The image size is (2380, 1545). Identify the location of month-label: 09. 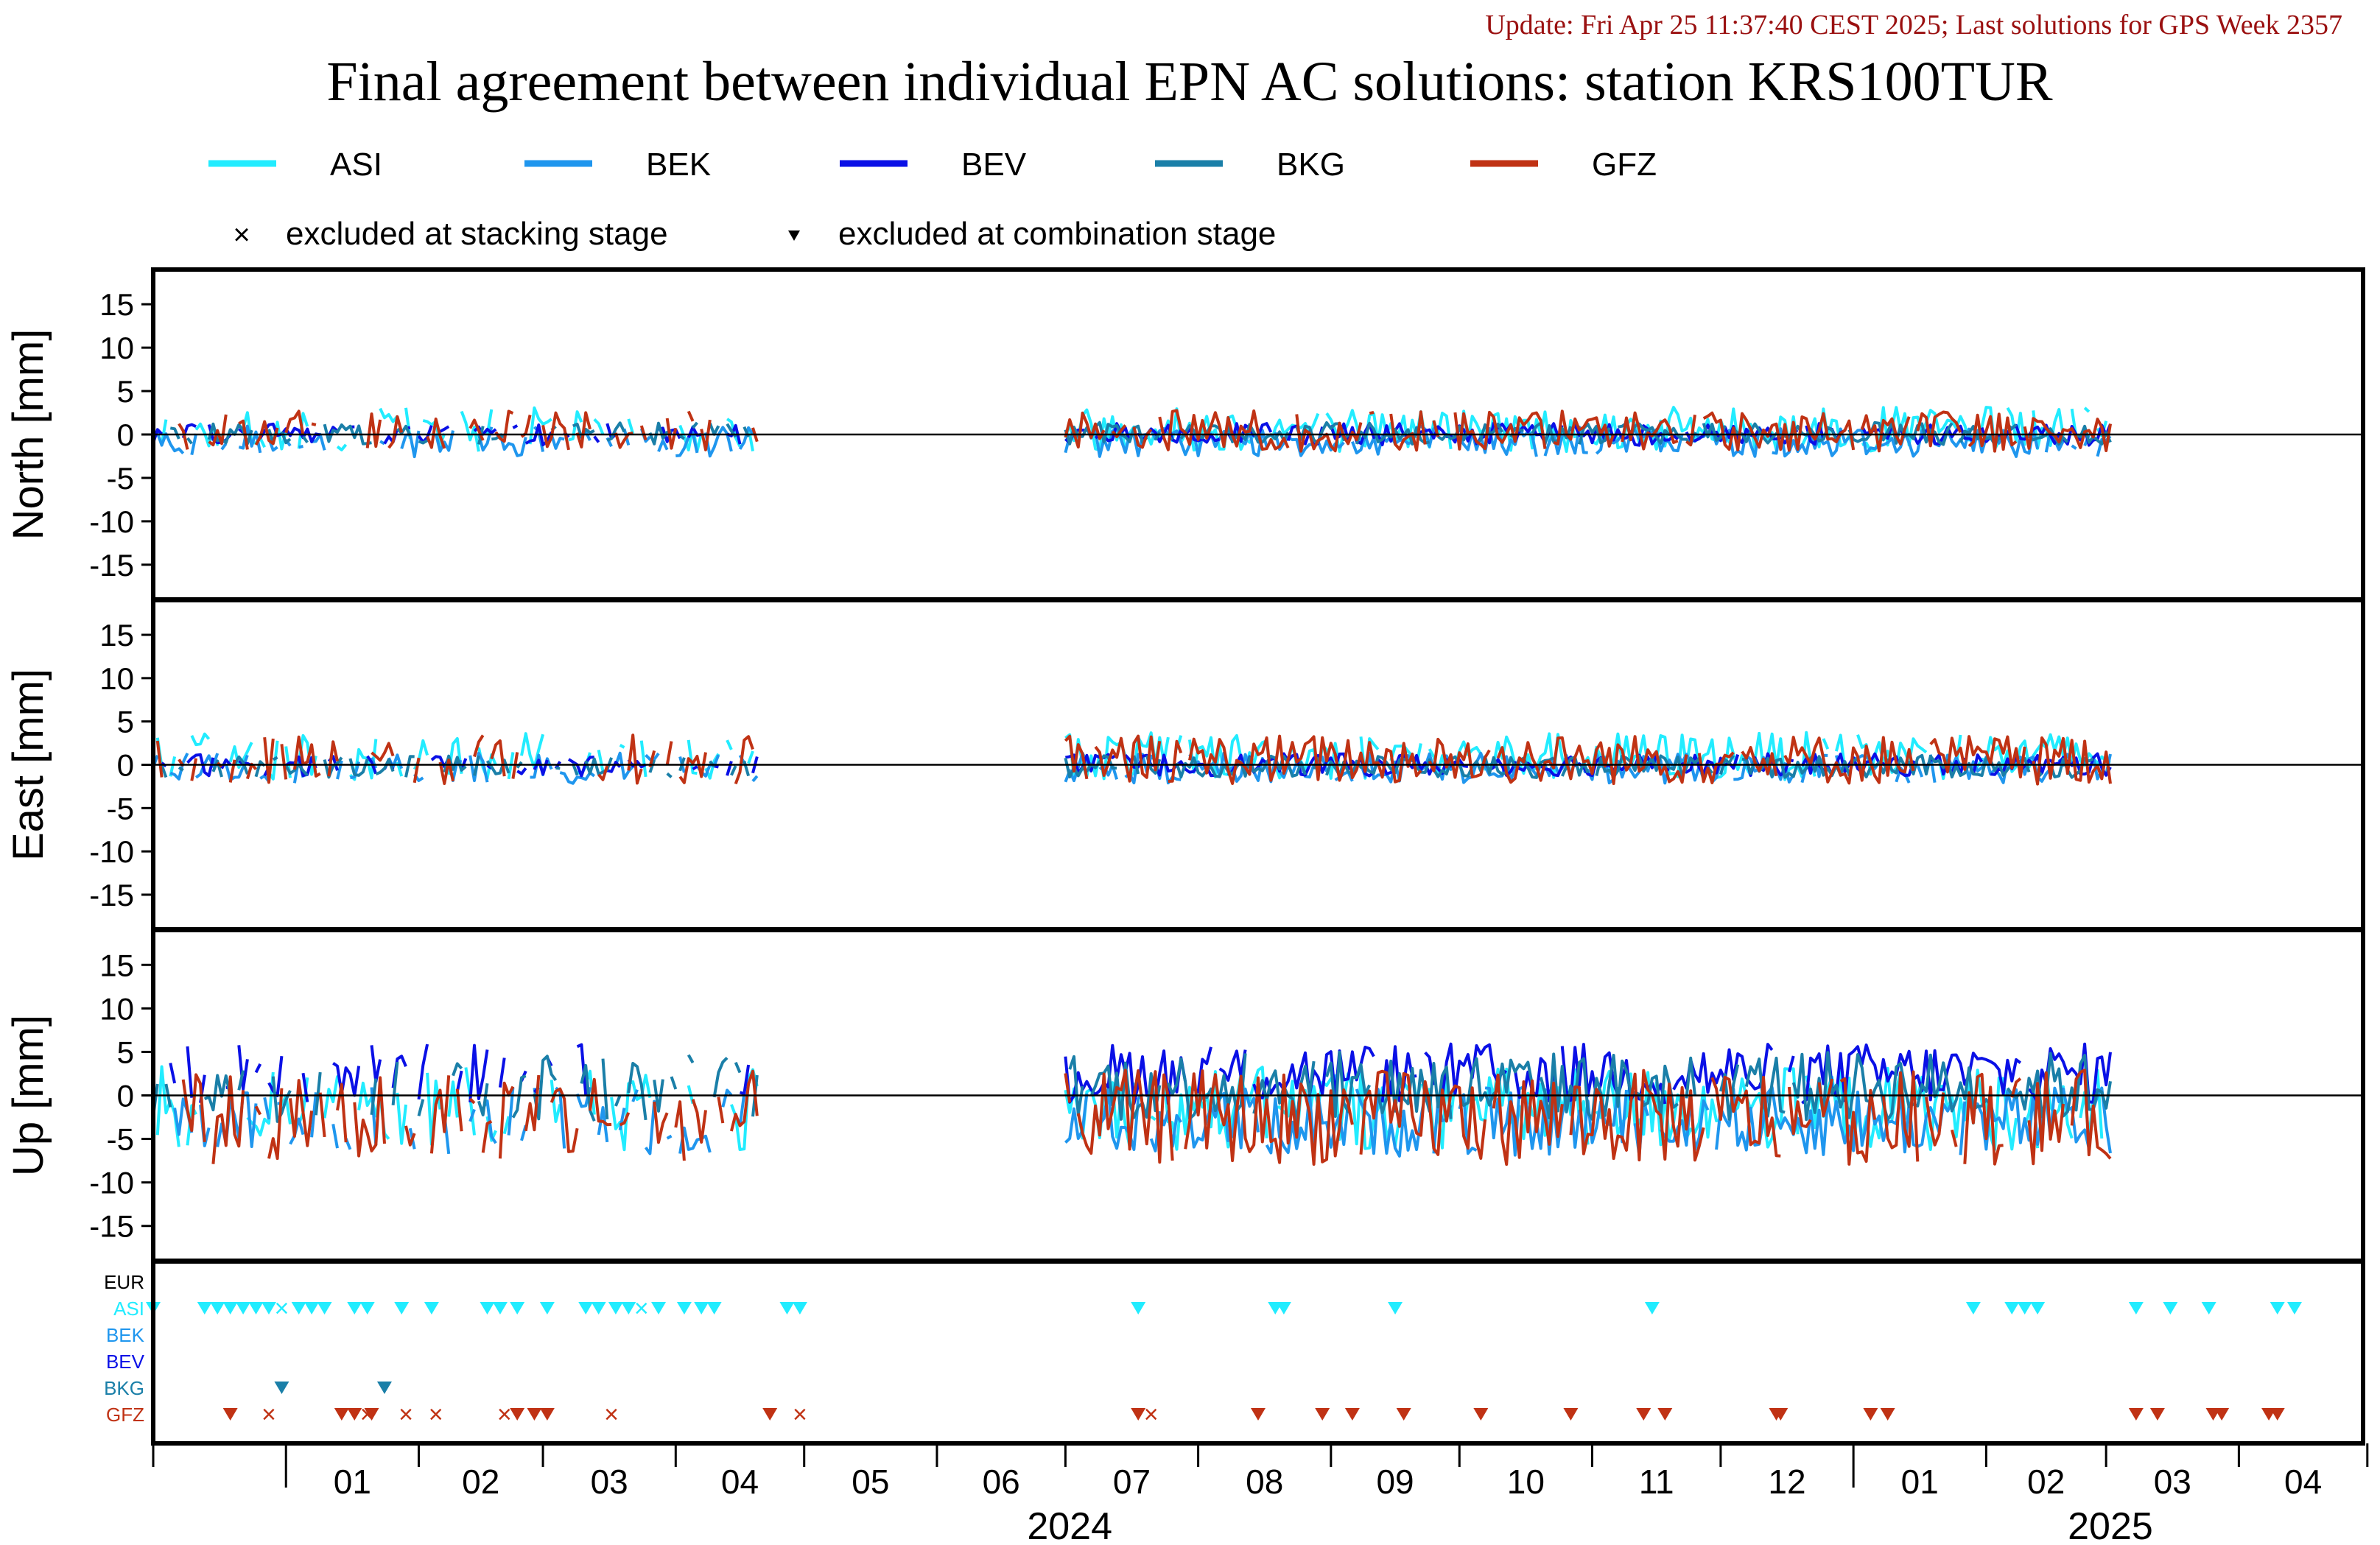
(1395, 1482).